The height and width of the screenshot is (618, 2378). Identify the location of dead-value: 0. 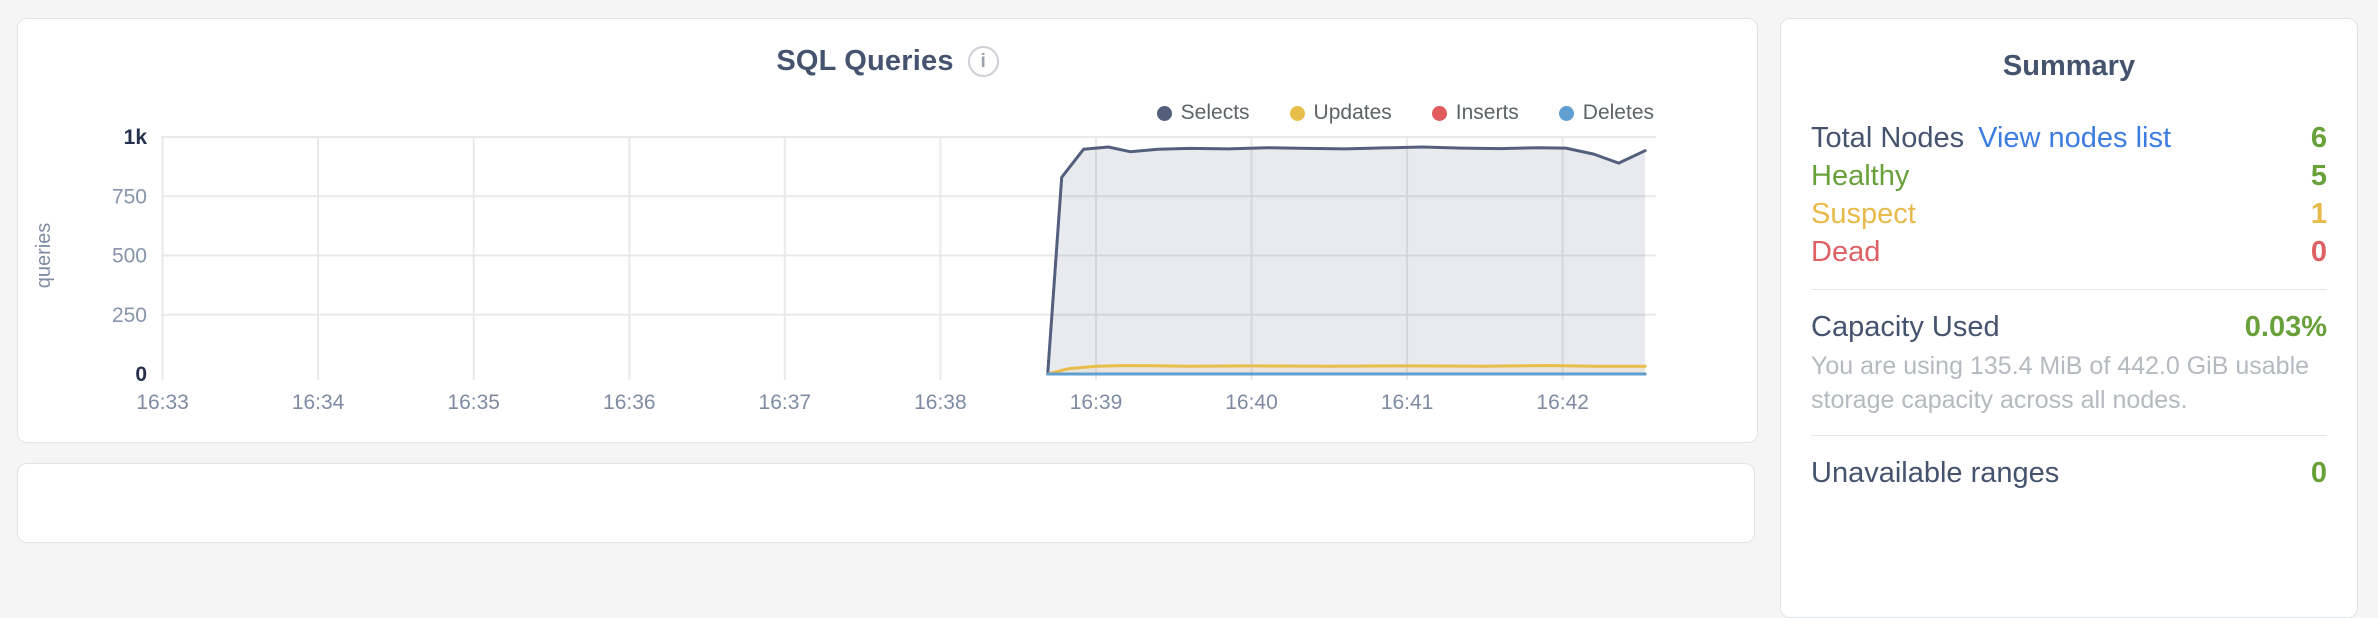
(2318, 252).